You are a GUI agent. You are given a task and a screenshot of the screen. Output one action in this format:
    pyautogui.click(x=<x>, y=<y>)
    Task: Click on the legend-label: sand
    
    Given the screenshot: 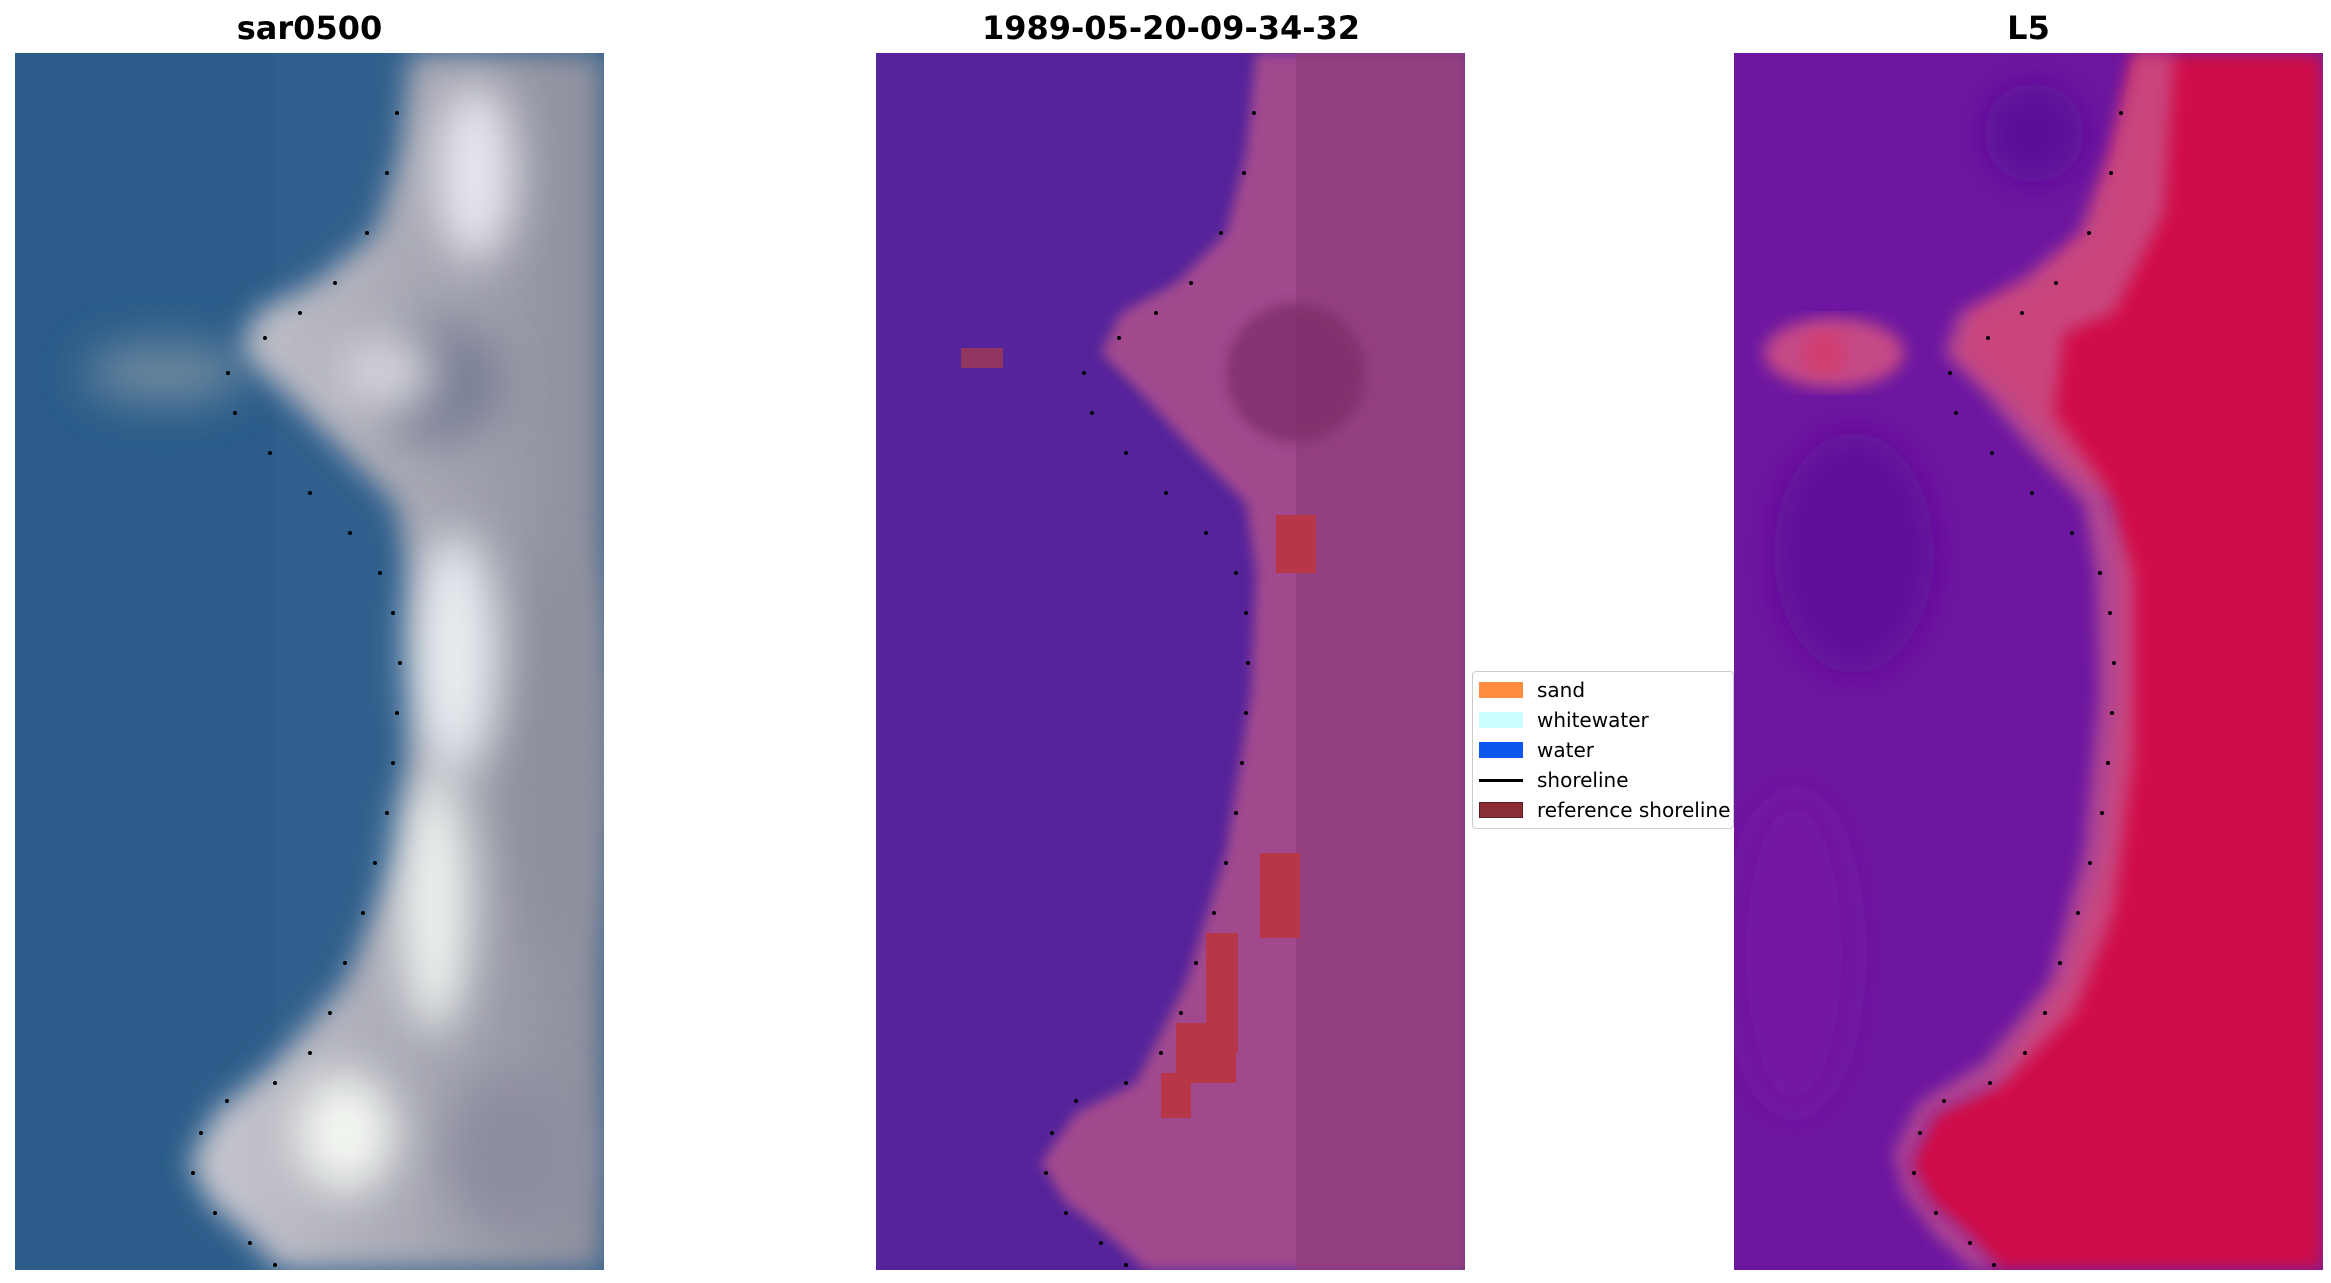 What is the action you would take?
    pyautogui.click(x=1561, y=690)
    